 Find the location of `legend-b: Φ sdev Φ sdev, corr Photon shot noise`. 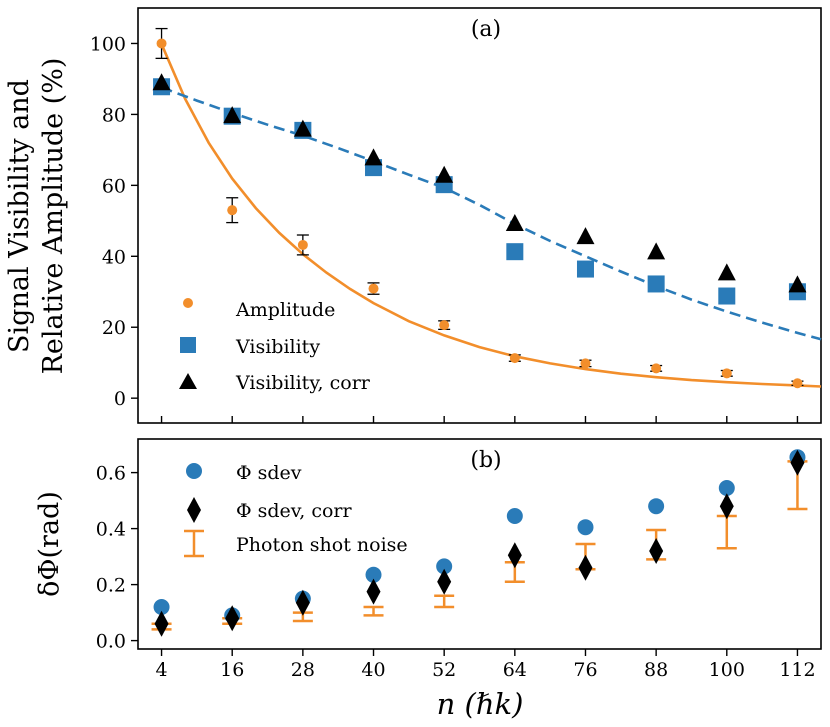

legend-b: Φ sdev Φ sdev, corr Photon shot noise is located at coordinates (296, 510).